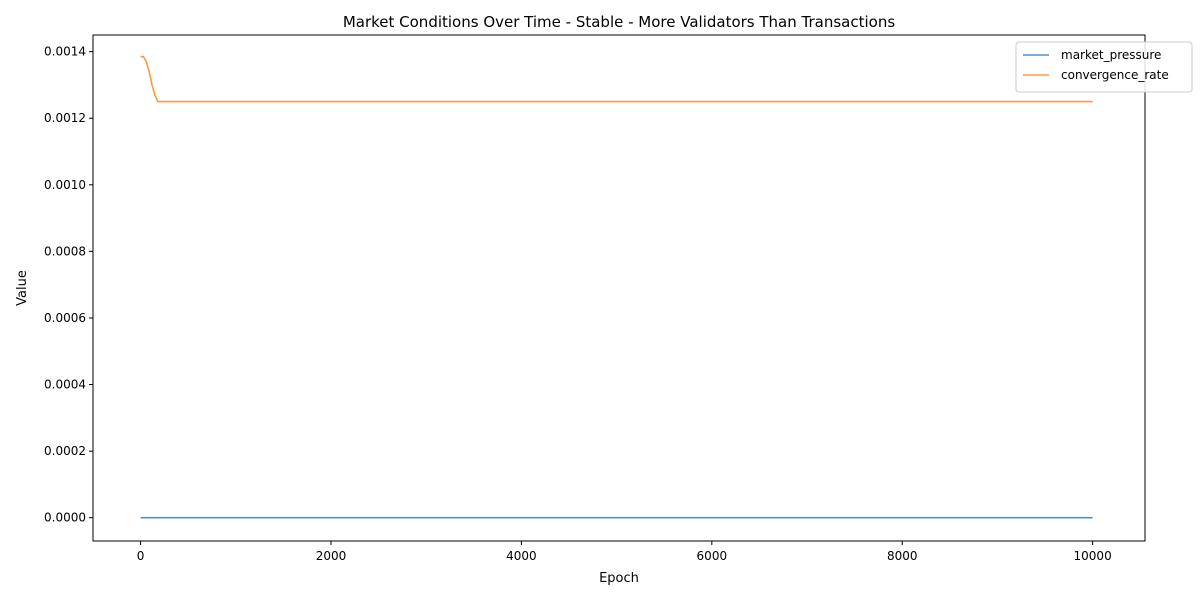 This screenshot has width=1200, height=600. What do you see at coordinates (65, 251) in the screenshot?
I see `y-tick-label: 0.0008` at bounding box center [65, 251].